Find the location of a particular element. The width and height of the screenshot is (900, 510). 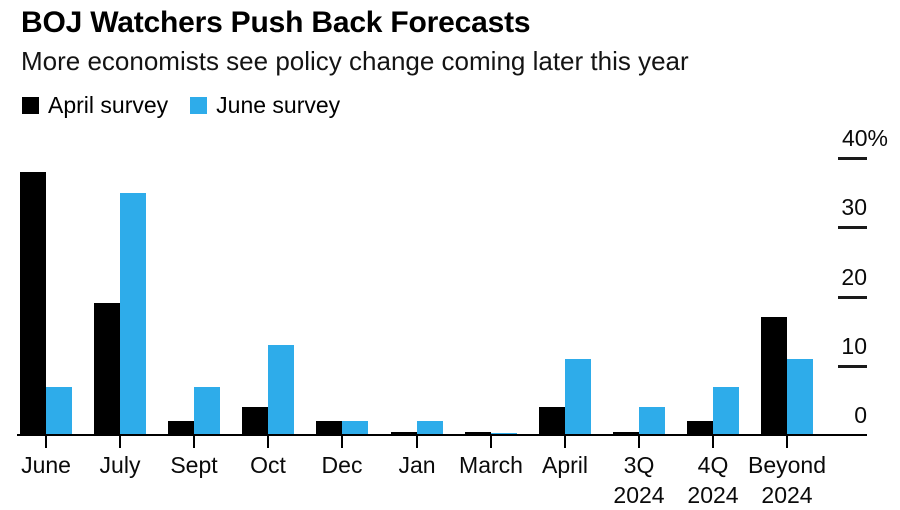

bar-june-survey-june is located at coordinates (59, 411).